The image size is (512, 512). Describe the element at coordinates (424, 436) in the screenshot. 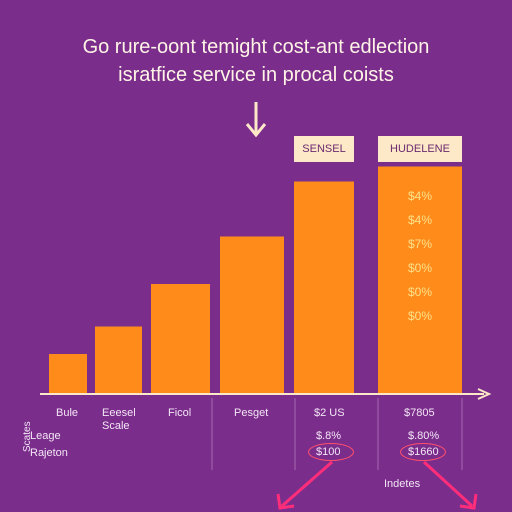

I see `table-cell: $.80%` at that location.